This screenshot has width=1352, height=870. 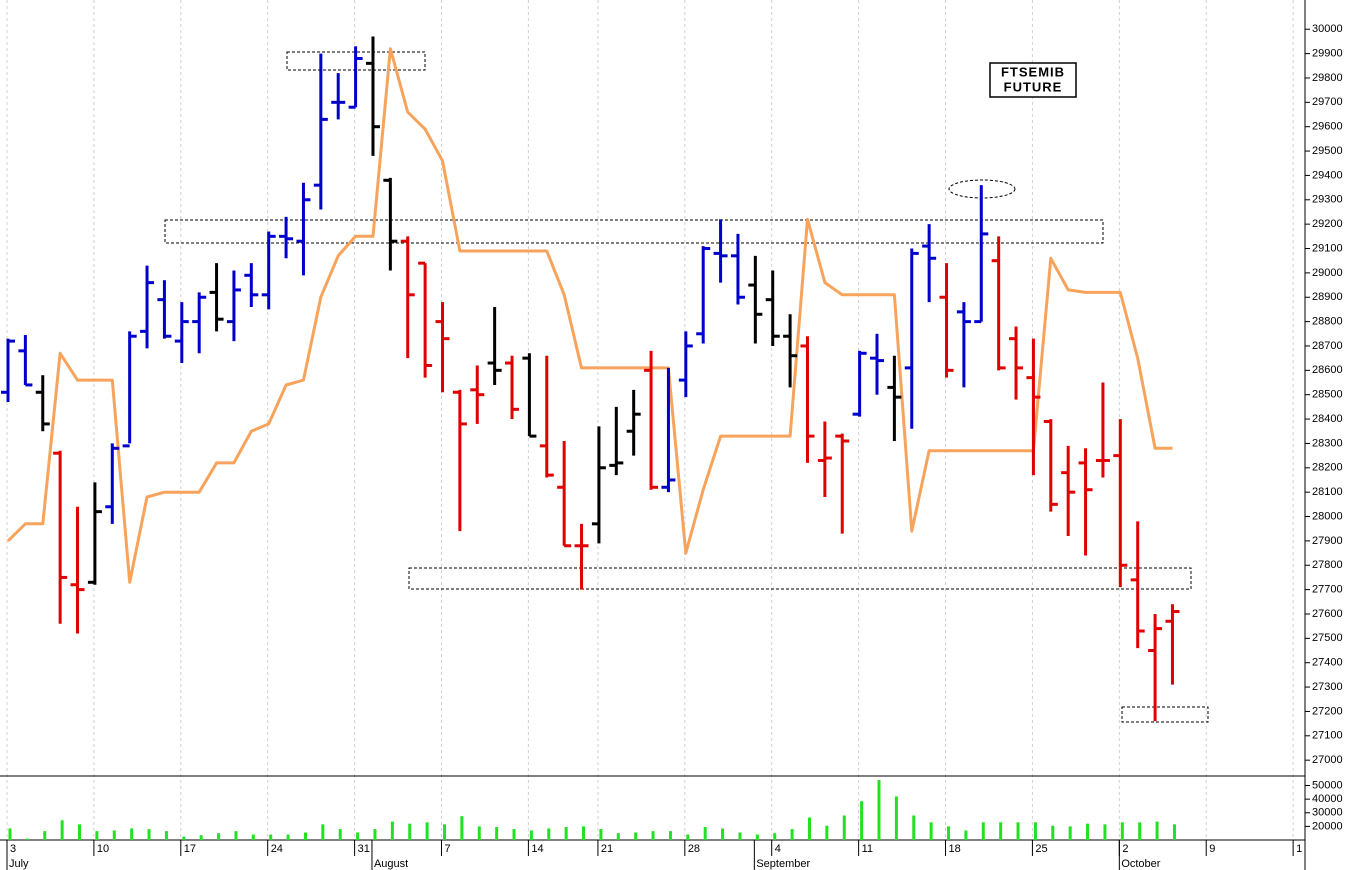 I want to click on y-tick-label: 27600, so click(x=1327, y=614).